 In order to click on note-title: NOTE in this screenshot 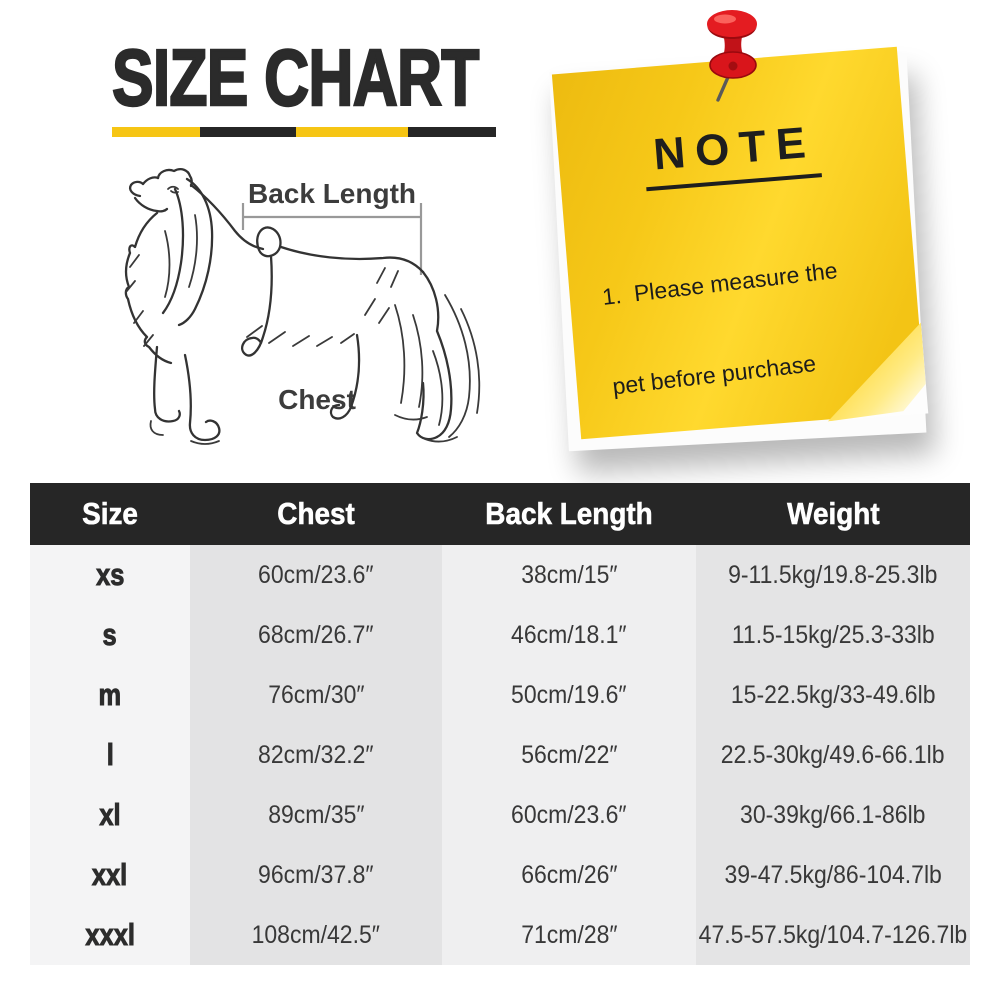, I will do `click(732, 154)`.